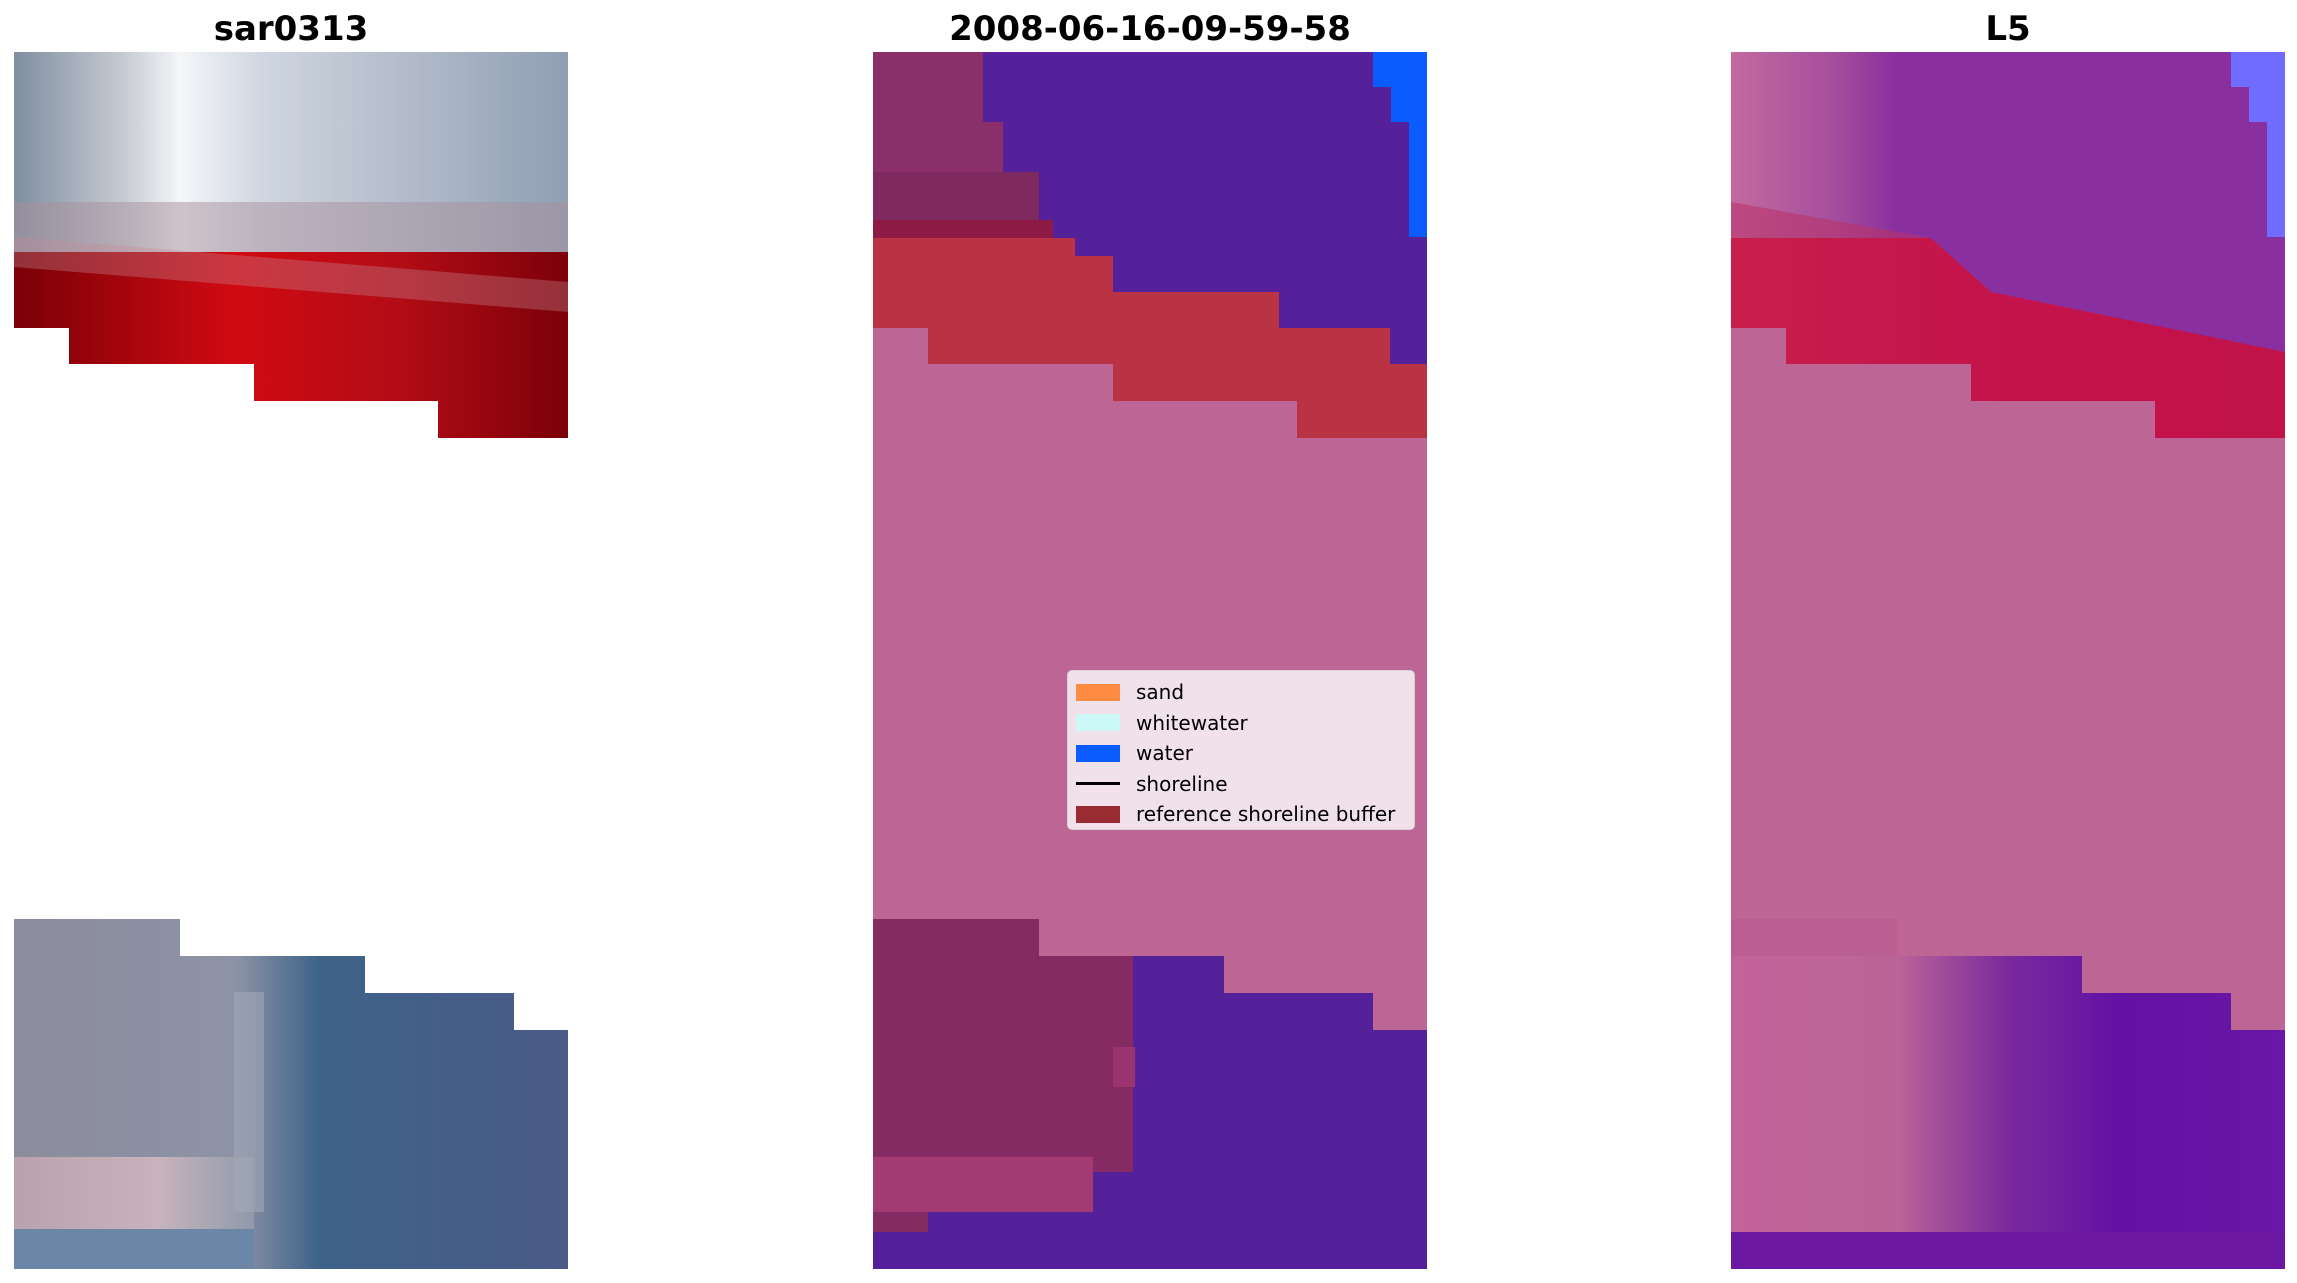 The image size is (2297, 1283). I want to click on legend-swatch-sand, so click(1098, 692).